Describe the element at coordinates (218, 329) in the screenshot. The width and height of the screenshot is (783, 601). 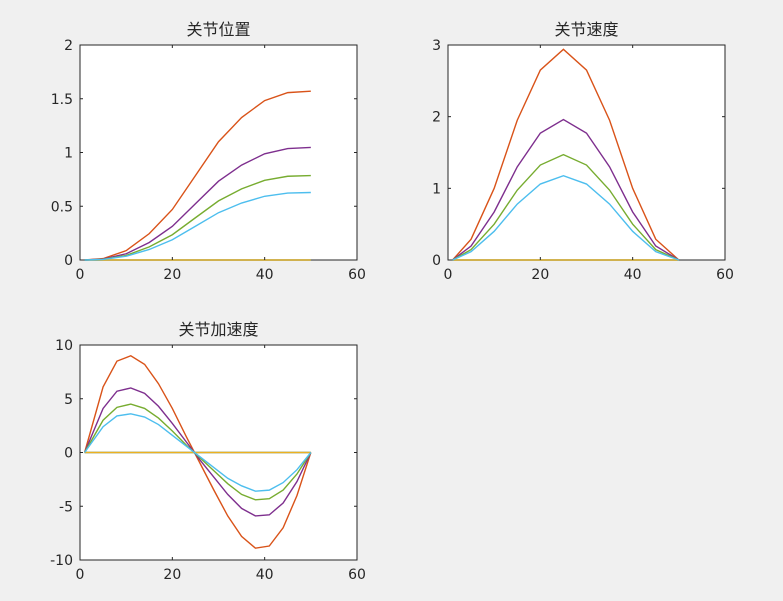
I see `chart-title: 关节加速度` at that location.